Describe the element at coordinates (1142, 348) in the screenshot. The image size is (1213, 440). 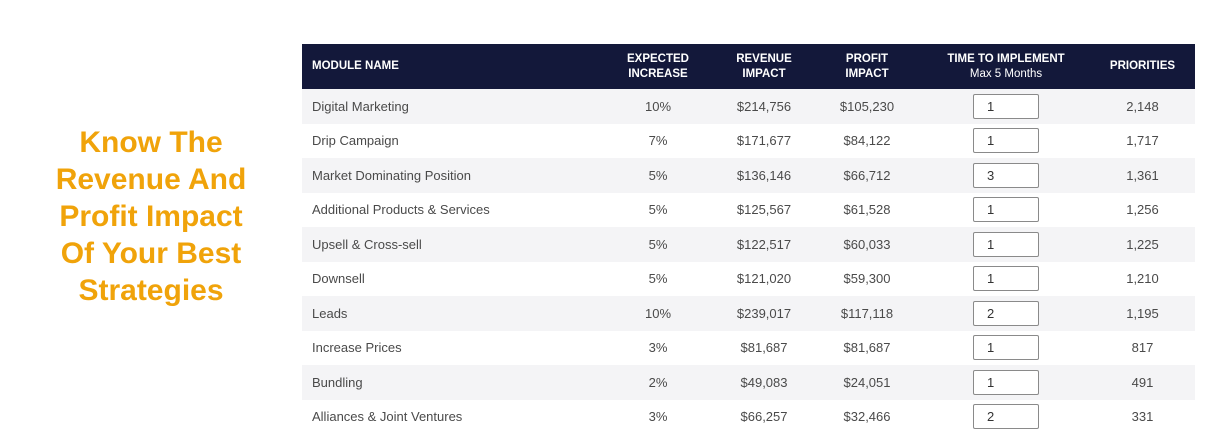
I see `priority-cell: 817` at that location.